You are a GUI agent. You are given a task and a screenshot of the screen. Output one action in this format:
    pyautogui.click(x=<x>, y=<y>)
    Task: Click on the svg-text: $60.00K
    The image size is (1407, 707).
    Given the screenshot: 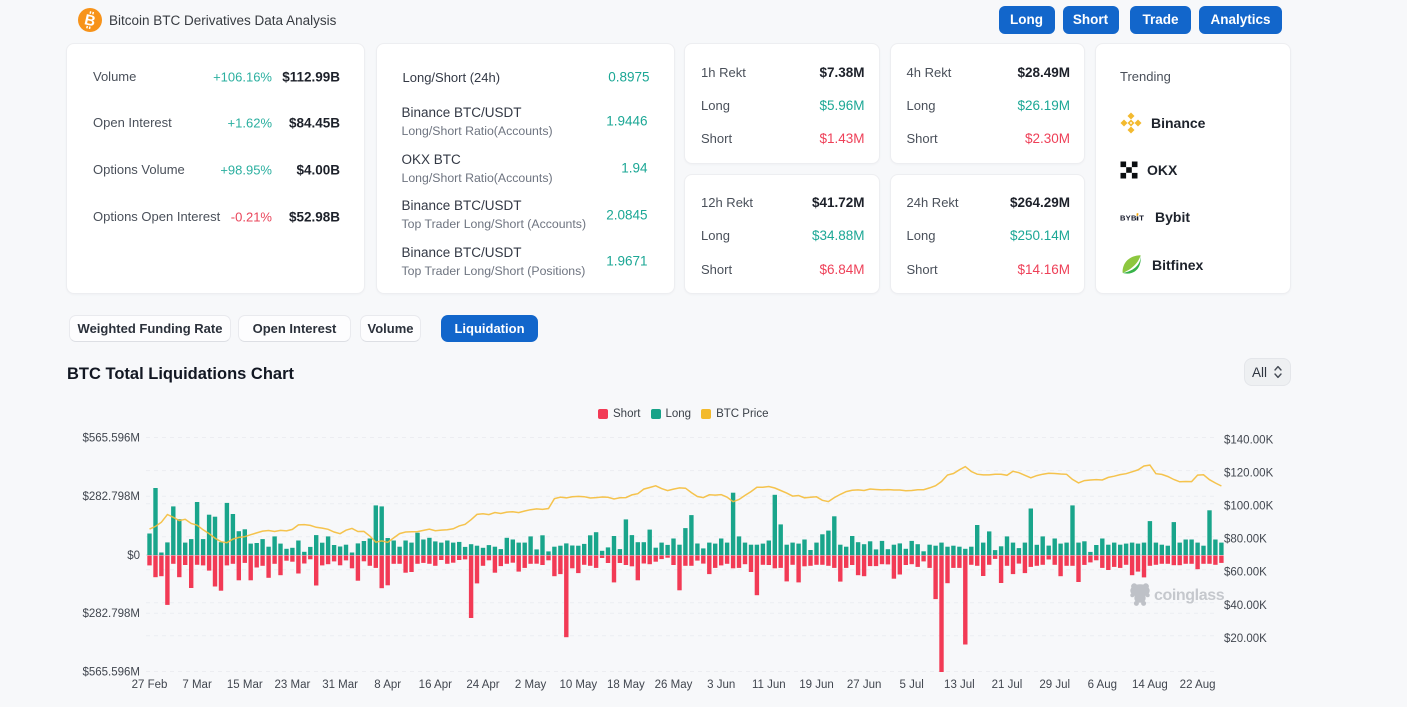 What is the action you would take?
    pyautogui.click(x=1245, y=573)
    